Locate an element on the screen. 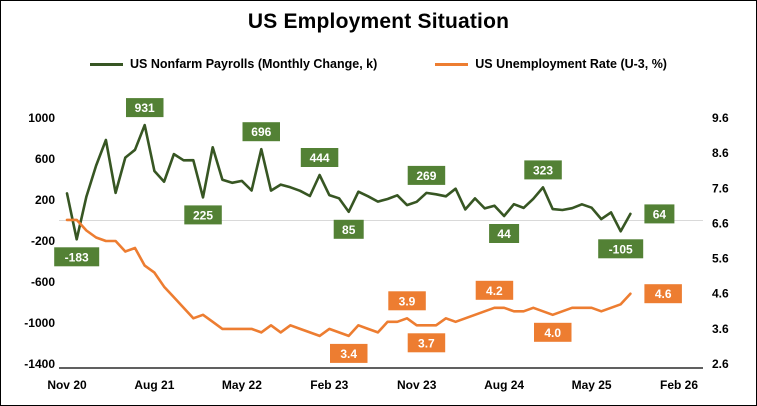  right-axis-tick-label: 6.6 is located at coordinates (720, 223).